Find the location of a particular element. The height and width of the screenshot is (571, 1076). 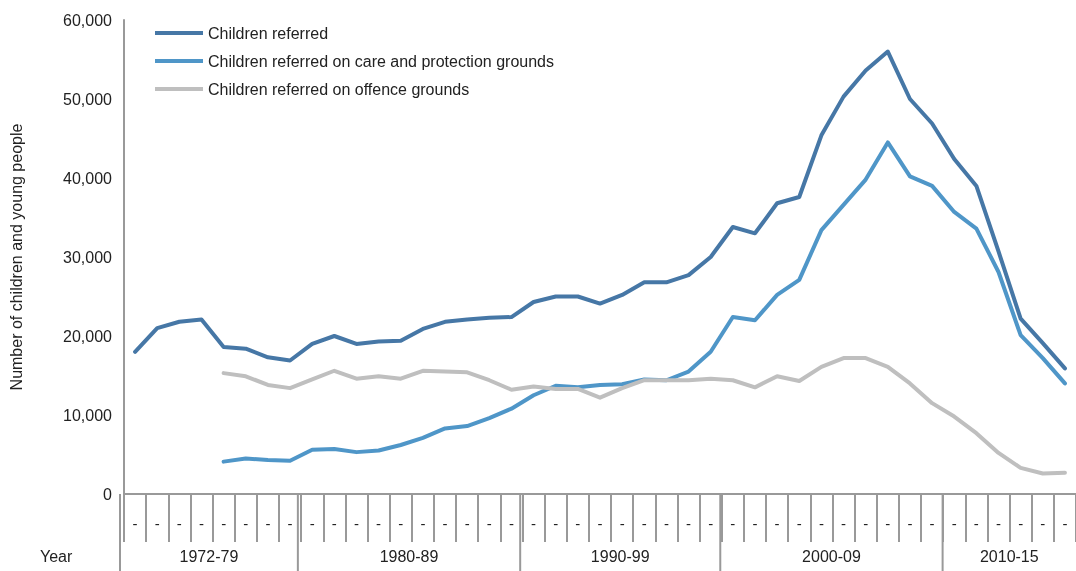

x-axis-title: Year is located at coordinates (56, 556).